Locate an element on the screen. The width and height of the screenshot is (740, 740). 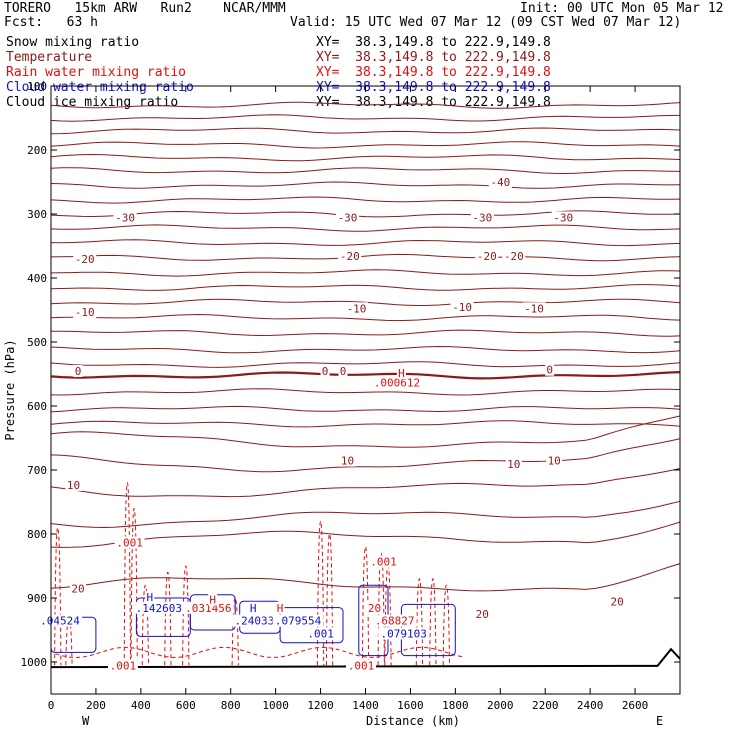
east-label: E is located at coordinates (659, 721).